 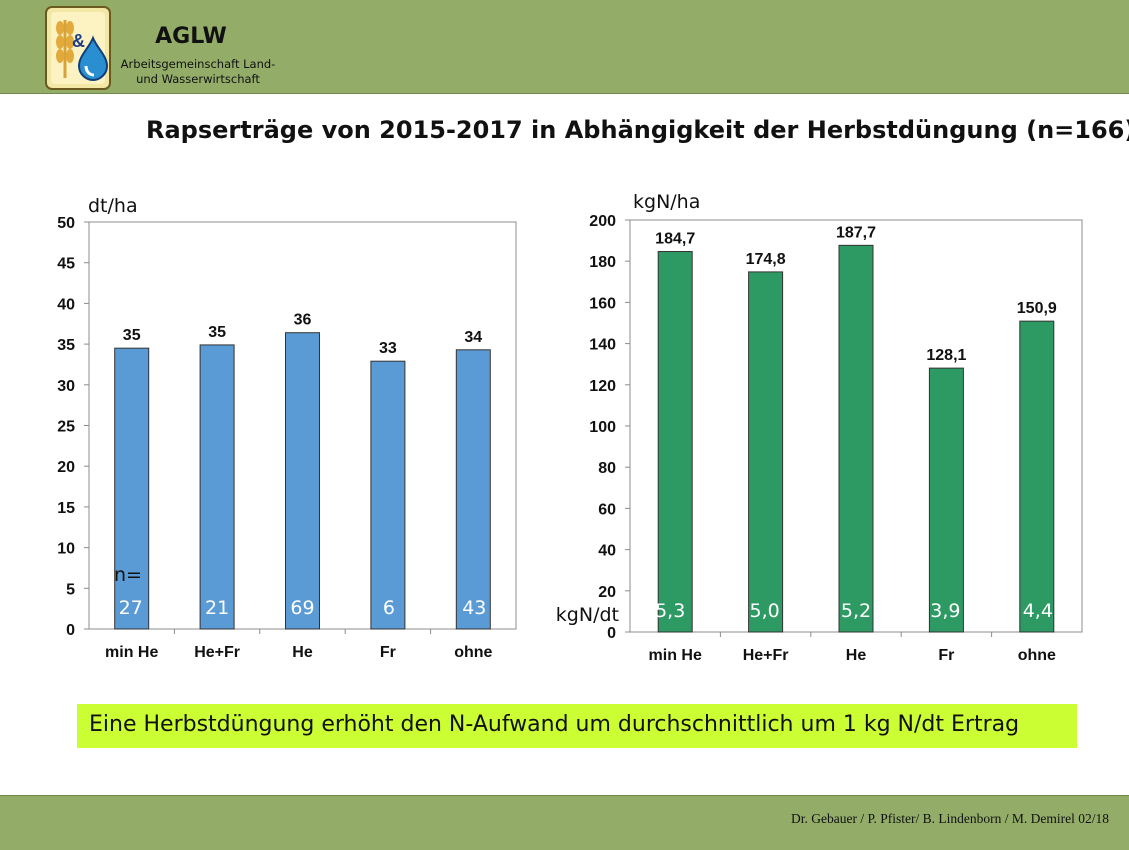 What do you see at coordinates (602, 386) in the screenshot?
I see `y-tick-label: 120` at bounding box center [602, 386].